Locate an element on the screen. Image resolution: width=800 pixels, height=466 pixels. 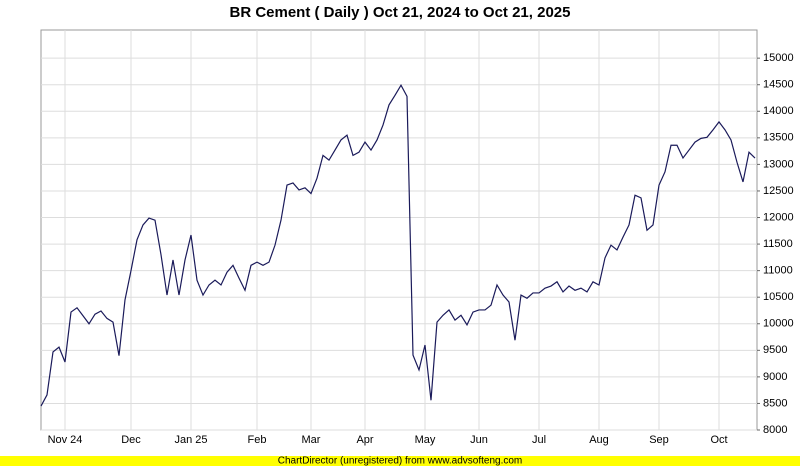
y-tick-label: 12000 is located at coordinates (778, 217).